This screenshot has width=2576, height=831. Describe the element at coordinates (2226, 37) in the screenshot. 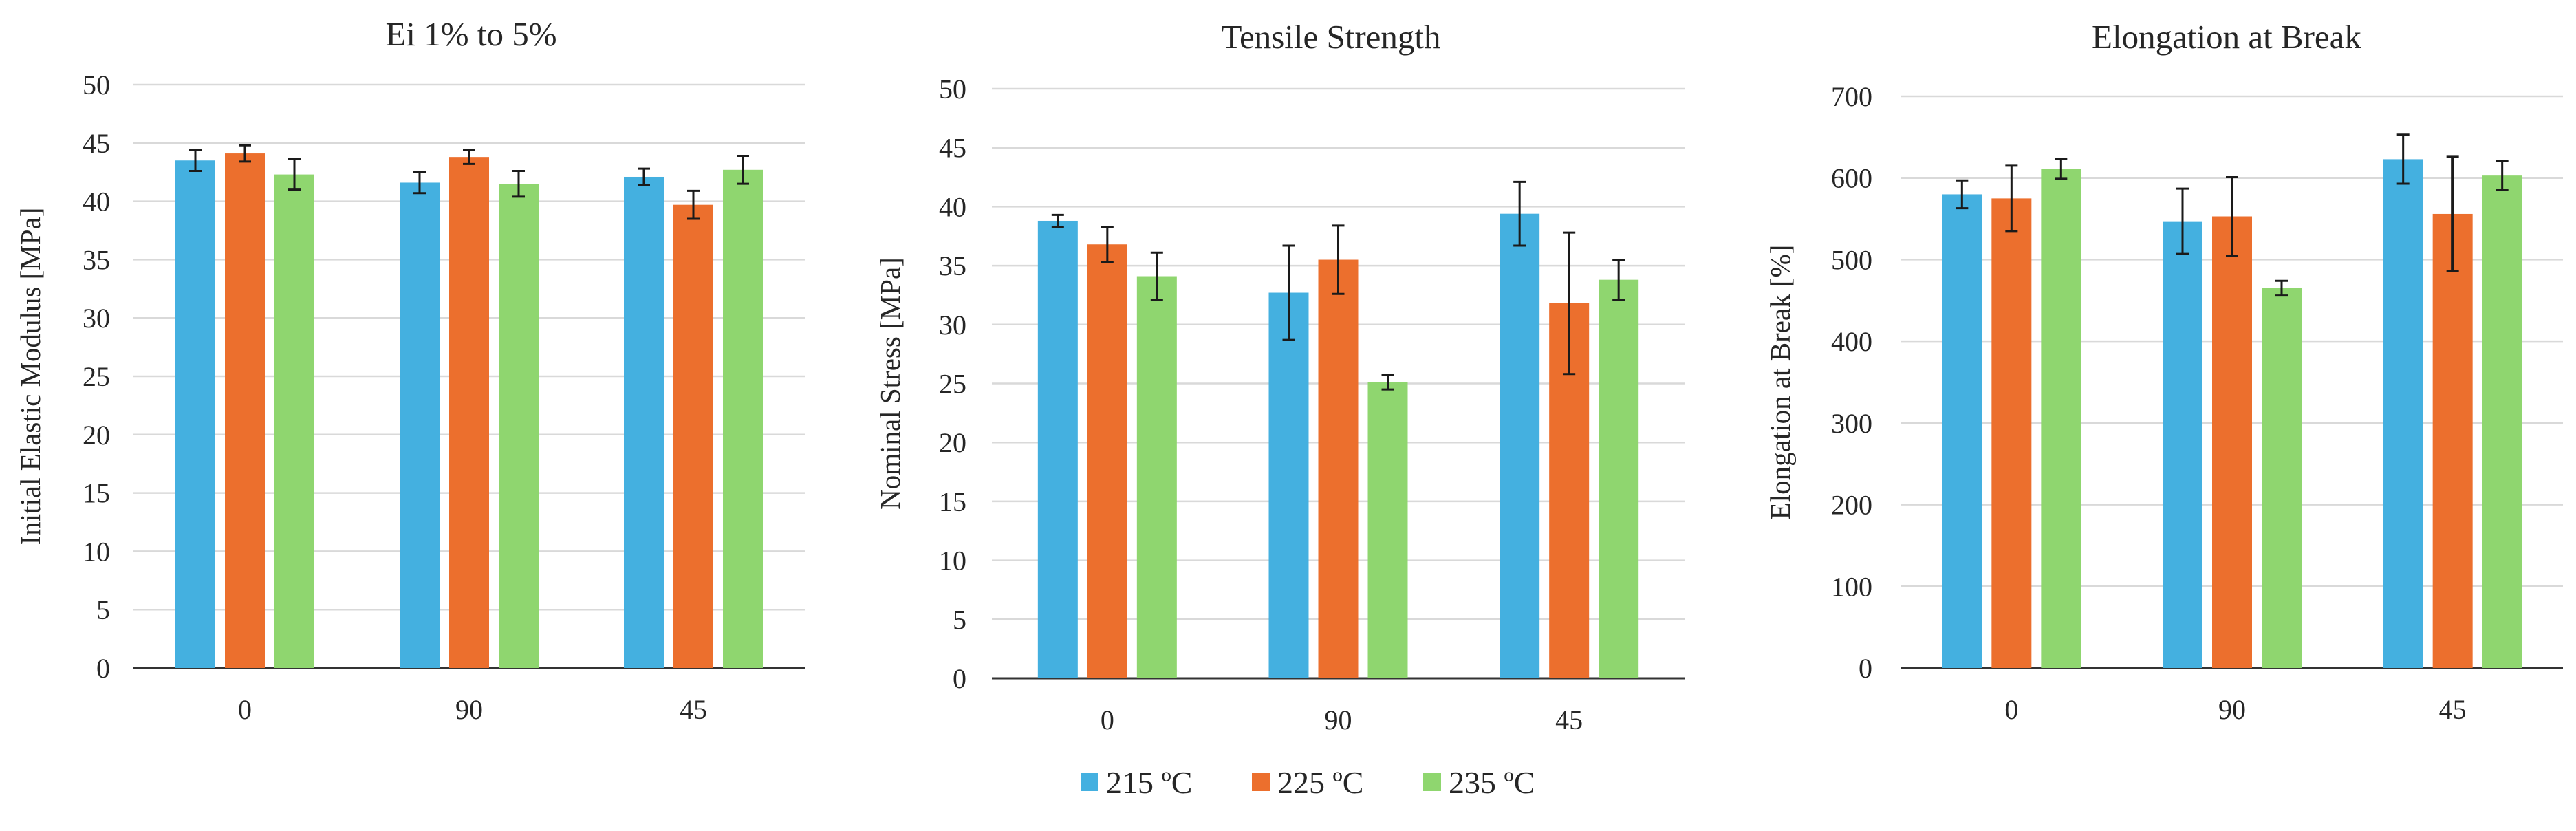

I see `chart-title: Elongation at Break` at that location.